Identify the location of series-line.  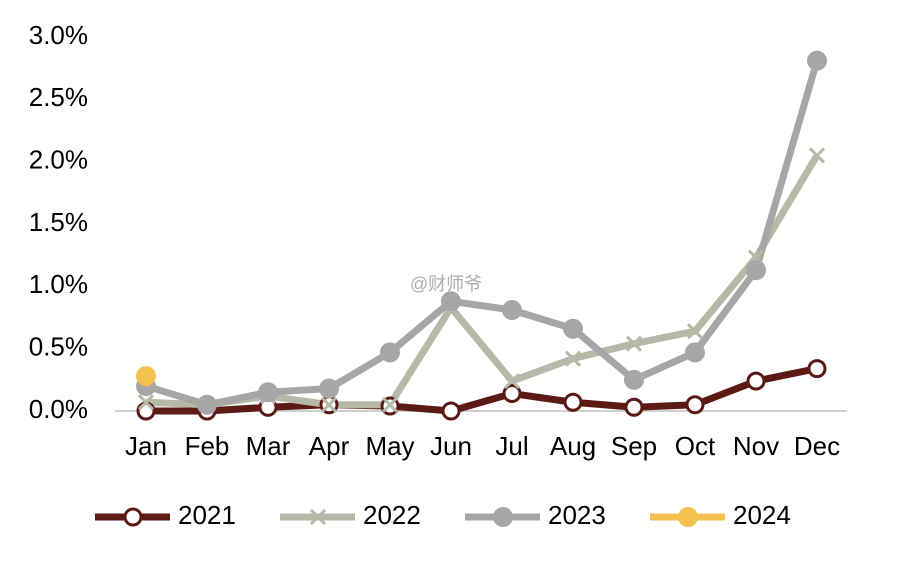
(482, 390).